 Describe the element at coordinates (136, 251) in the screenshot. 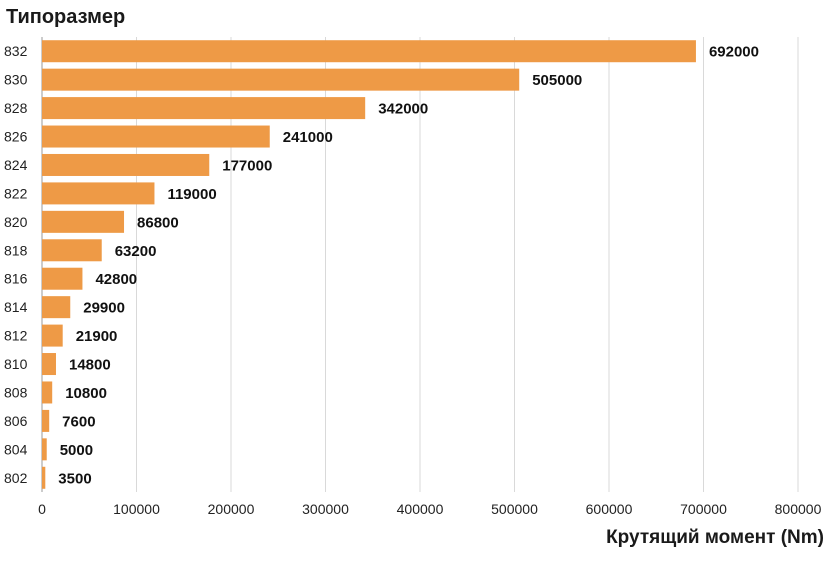

I see `data-label: 63200` at that location.